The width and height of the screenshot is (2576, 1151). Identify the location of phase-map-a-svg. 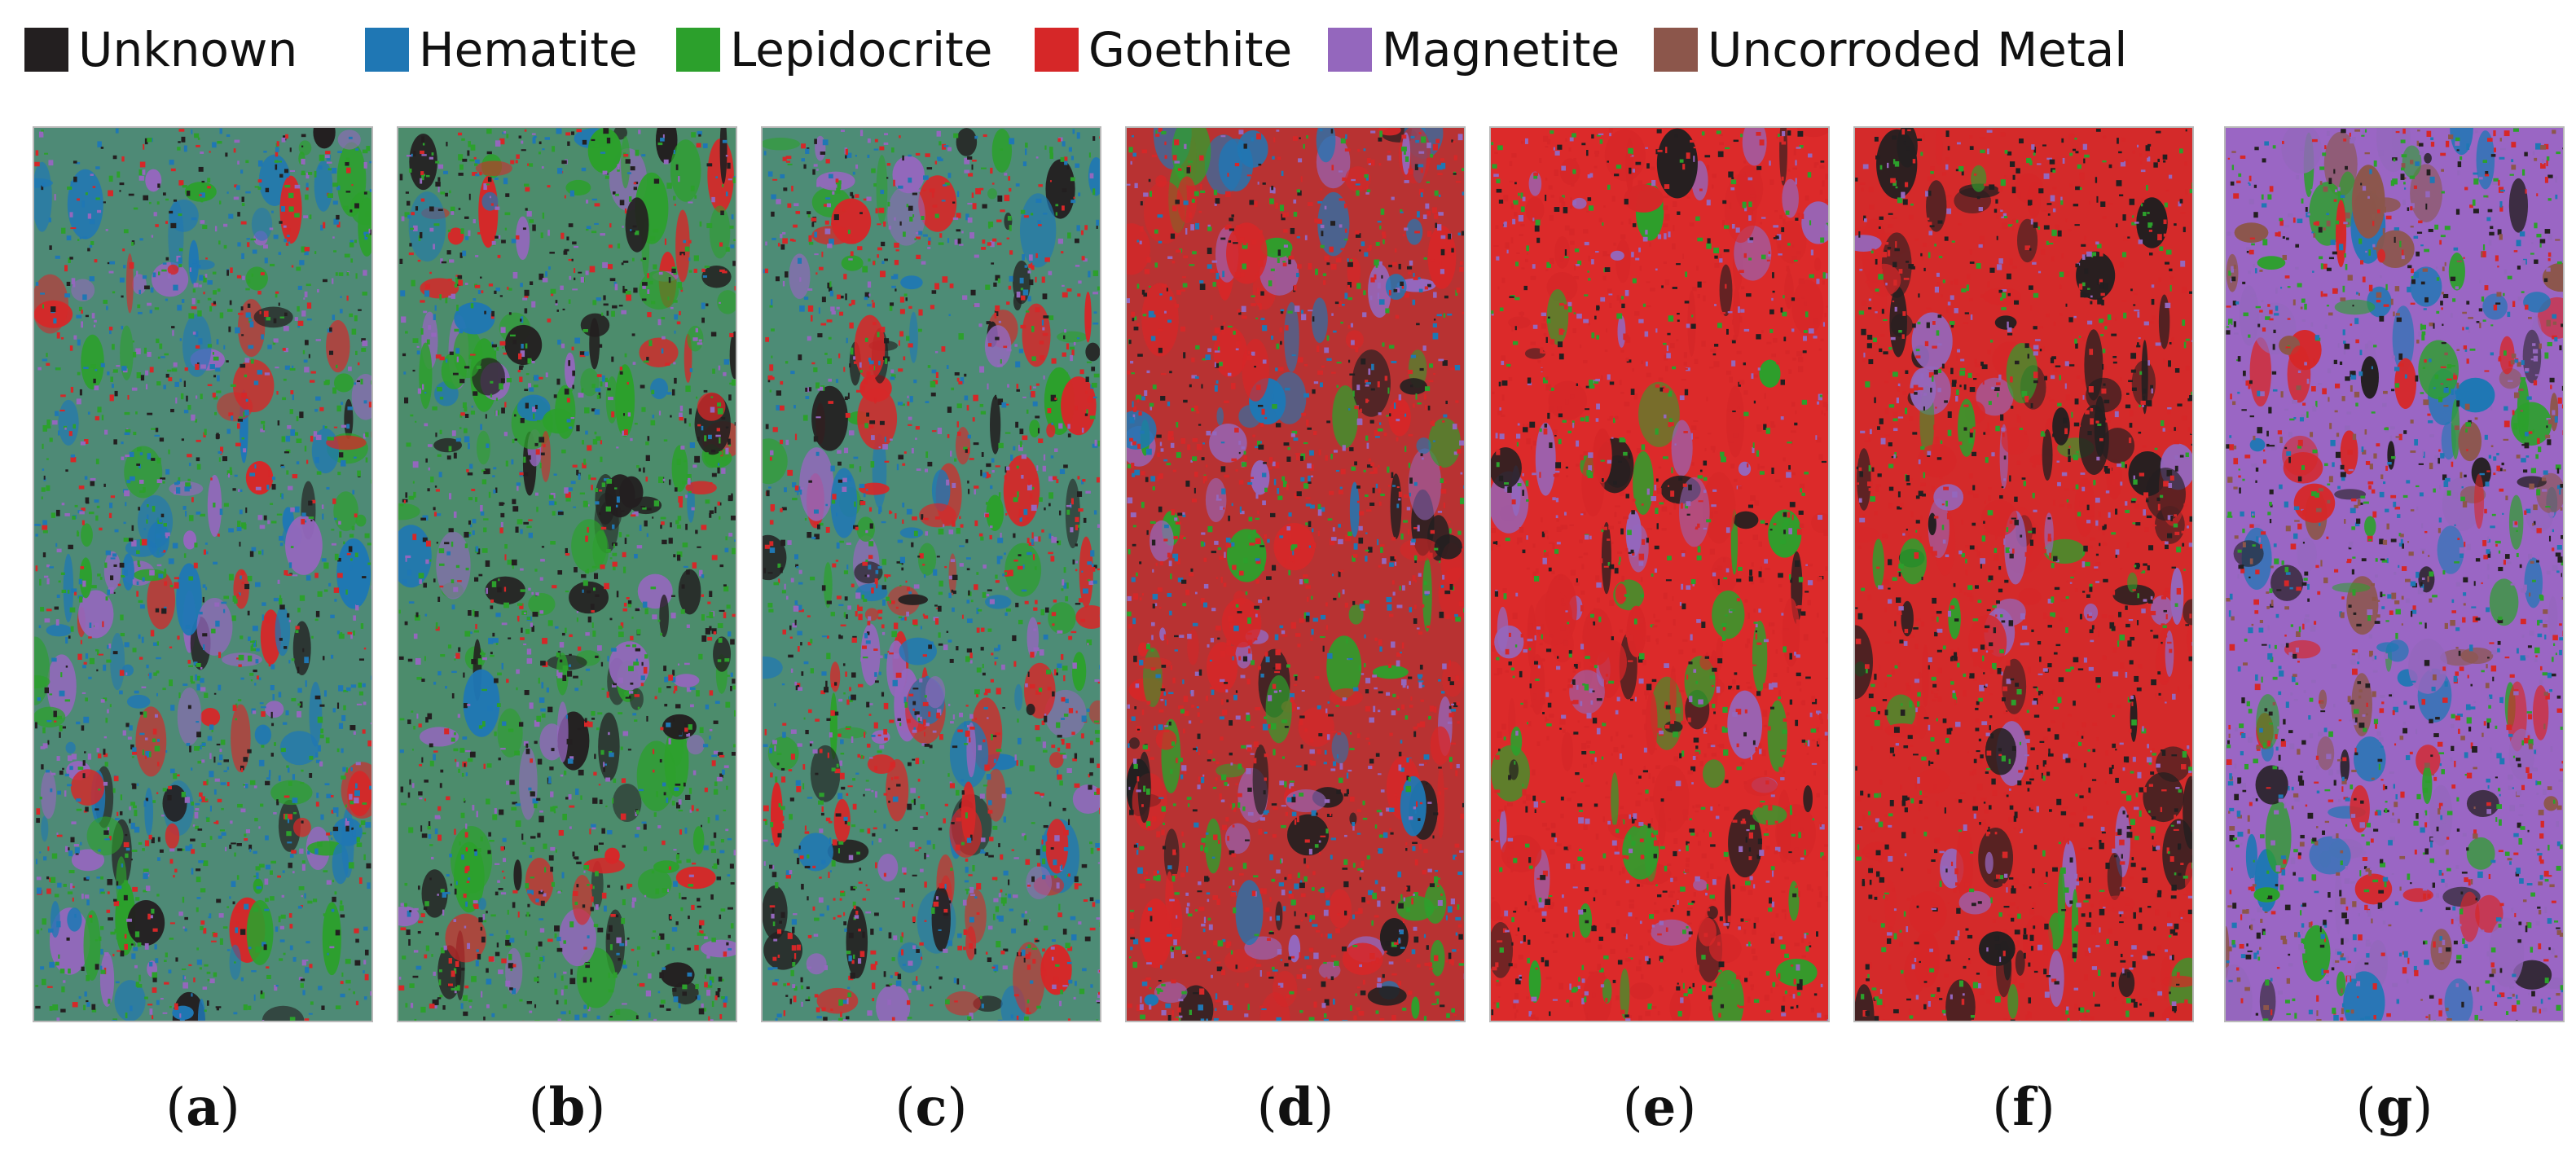
(202, 574).